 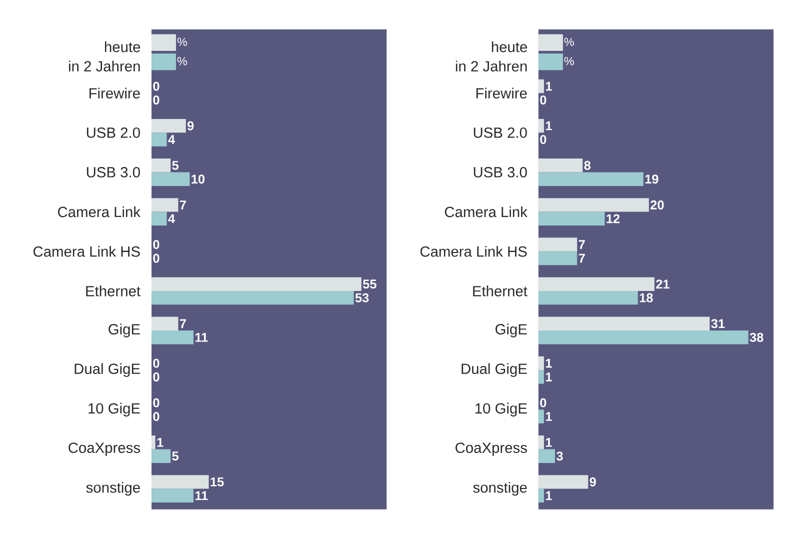 What do you see at coordinates (217, 482) in the screenshot?
I see `data-label: 15` at bounding box center [217, 482].